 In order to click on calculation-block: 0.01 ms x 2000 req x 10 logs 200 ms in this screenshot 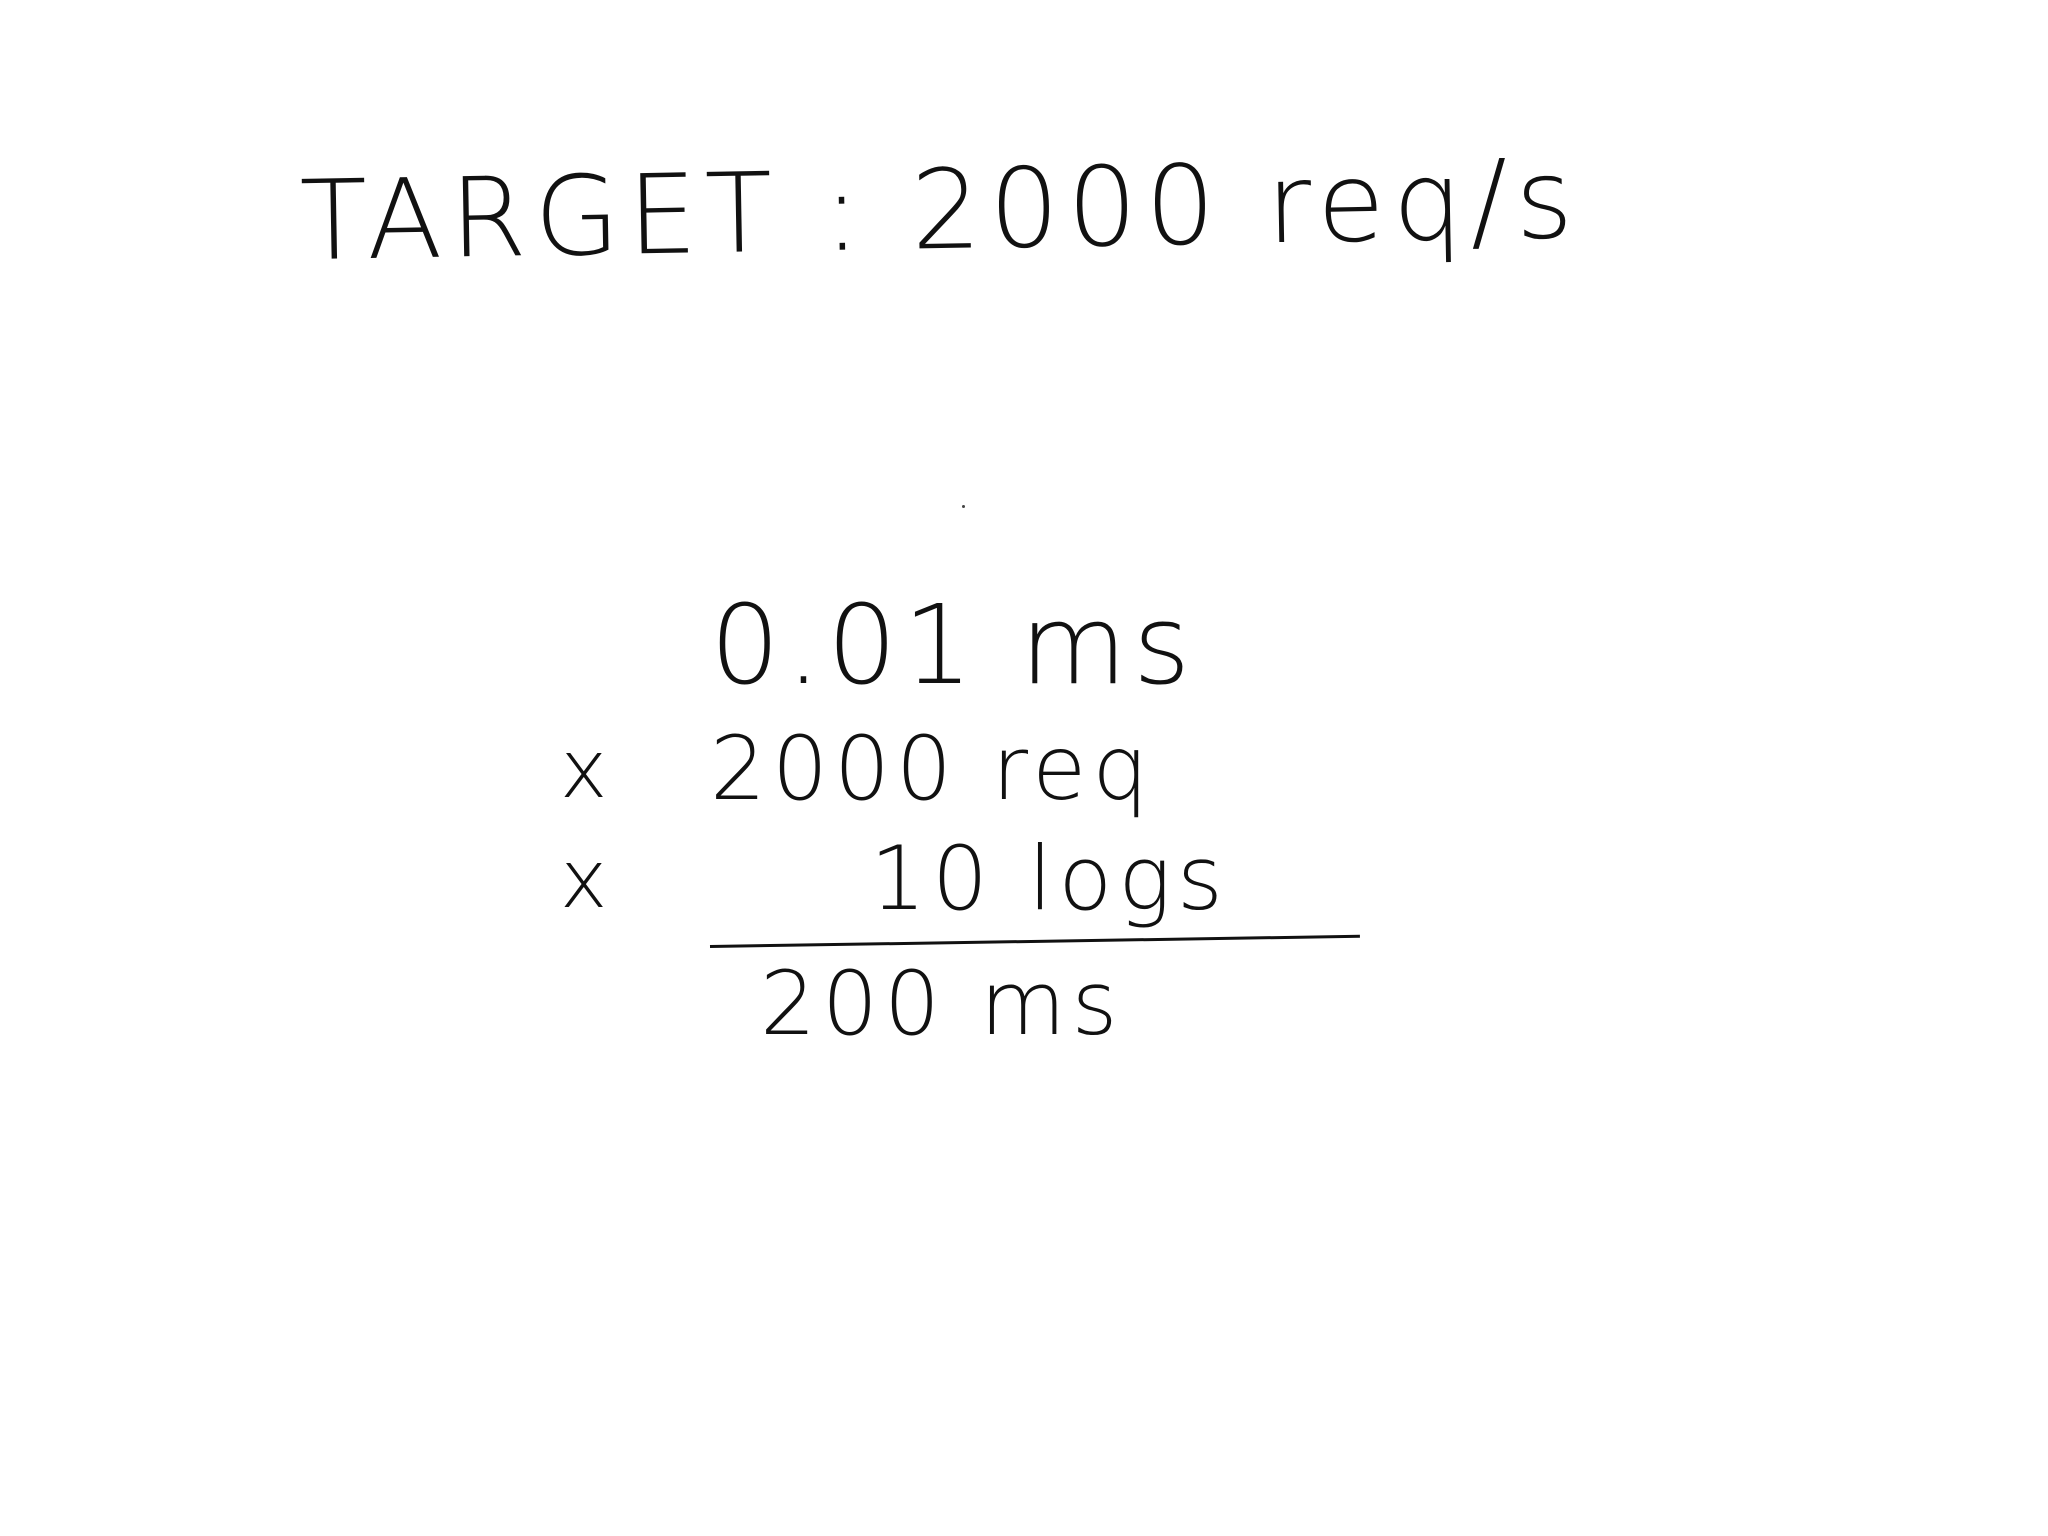, I will do `click(960, 820)`.